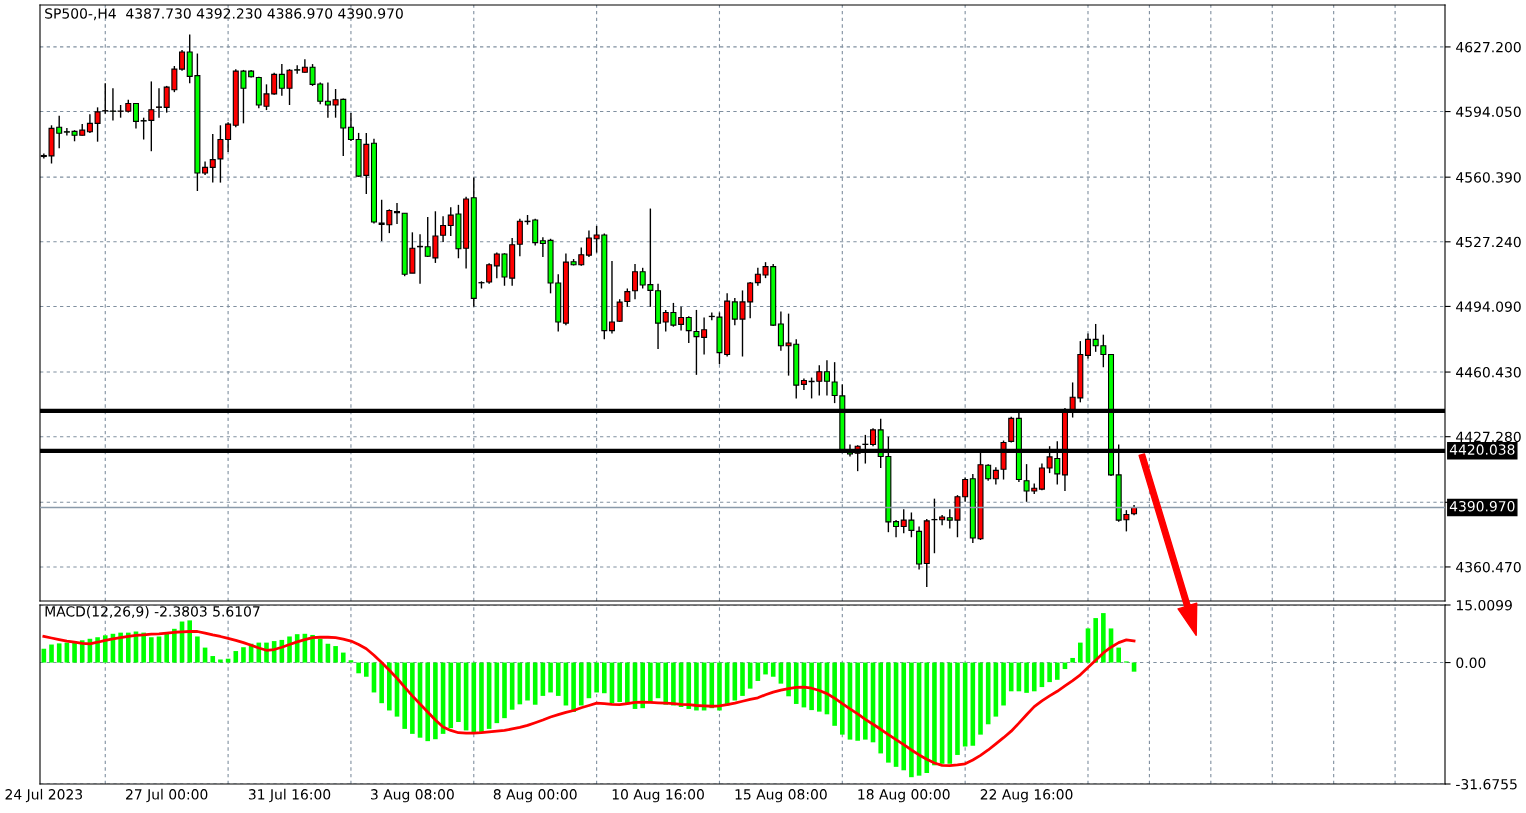  I want to click on y-tick-label: 0.00, so click(1471, 663).